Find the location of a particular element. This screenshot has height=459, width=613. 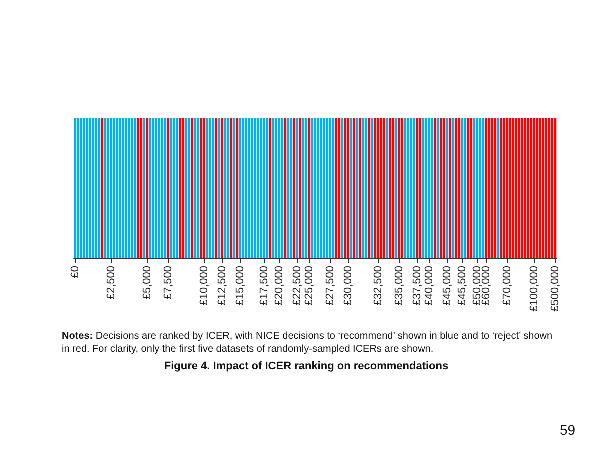

x-tick-label: £40,000 is located at coordinates (430, 286).